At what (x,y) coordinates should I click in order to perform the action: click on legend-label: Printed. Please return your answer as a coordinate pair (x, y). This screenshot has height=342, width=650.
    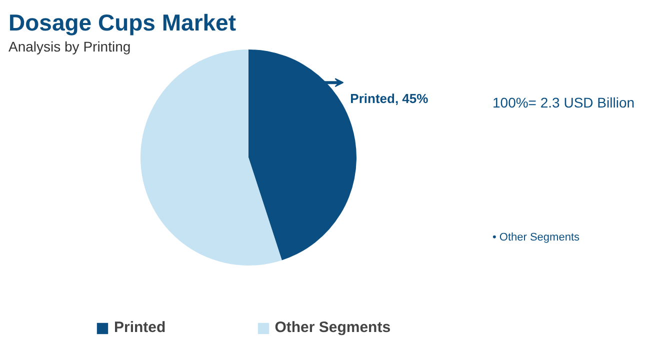
    Looking at the image, I should click on (140, 327).